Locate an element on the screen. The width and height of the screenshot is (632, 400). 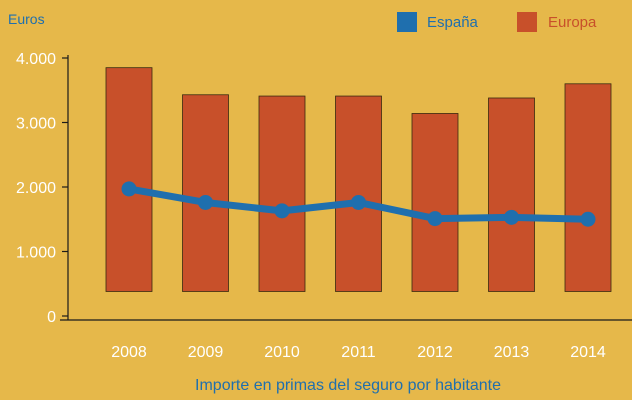
x-tick-label: 2013 is located at coordinates (512, 352).